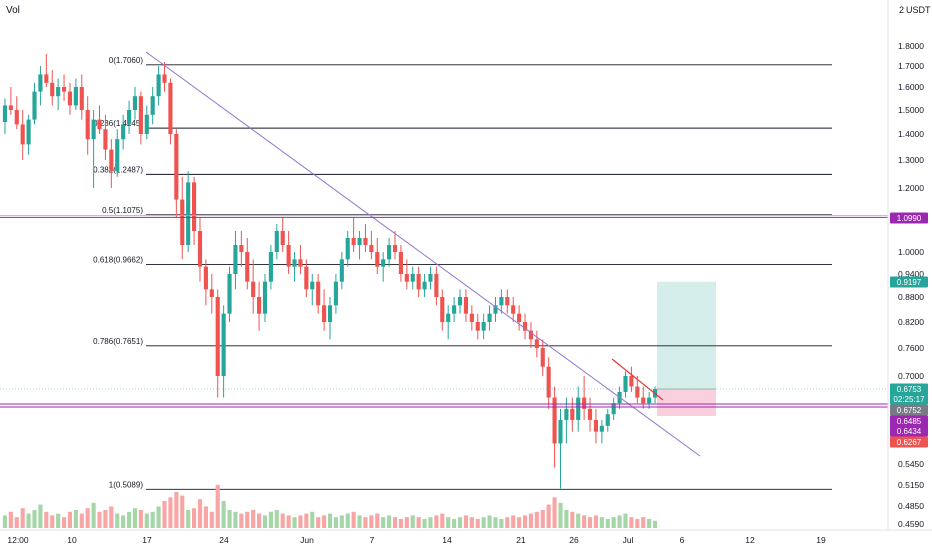 This screenshot has width=932, height=555. Describe the element at coordinates (750, 540) in the screenshot. I see `time-tick-11: 12` at that location.